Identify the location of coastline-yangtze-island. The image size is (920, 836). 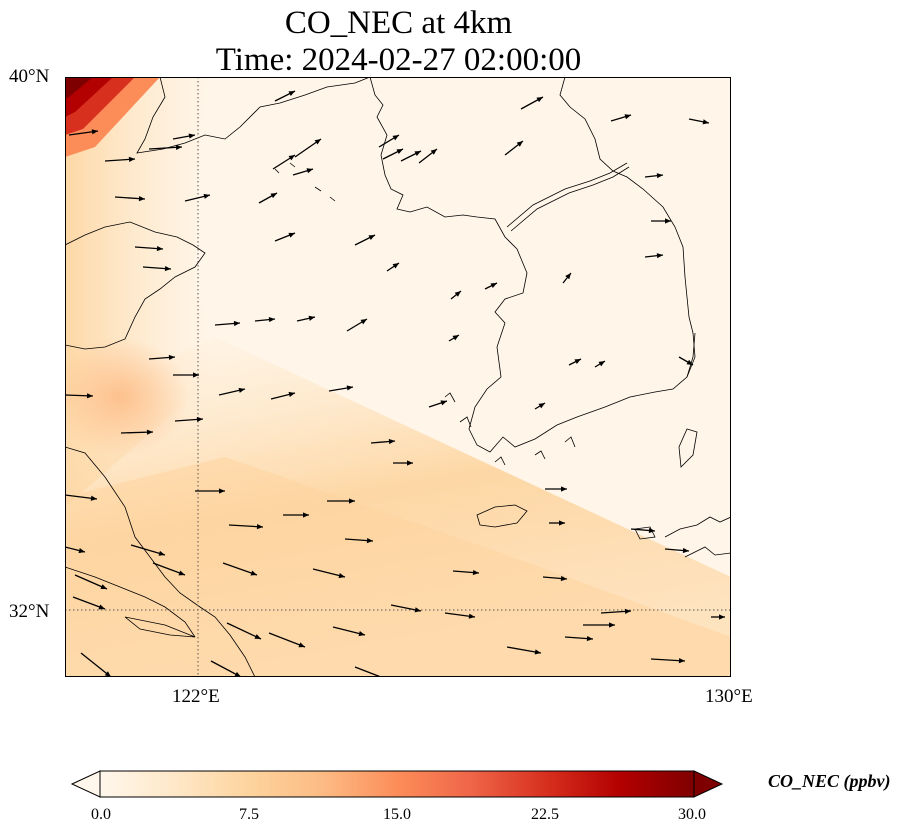
(160, 627).